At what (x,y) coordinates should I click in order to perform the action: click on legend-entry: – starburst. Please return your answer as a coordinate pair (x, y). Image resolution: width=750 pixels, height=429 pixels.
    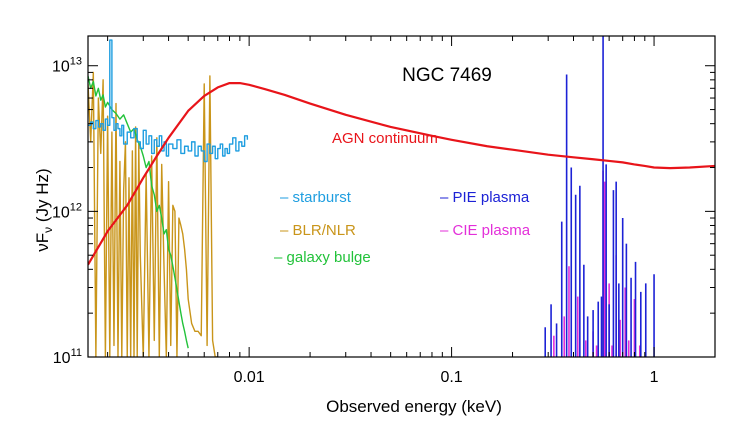
    Looking at the image, I should click on (316, 197).